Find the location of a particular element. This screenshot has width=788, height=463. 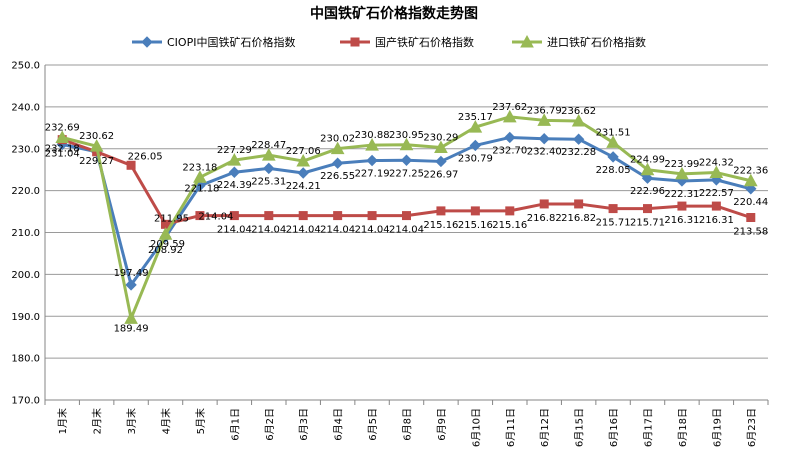

legend-label: 国产铁矿石价格指数 is located at coordinates (424, 42).